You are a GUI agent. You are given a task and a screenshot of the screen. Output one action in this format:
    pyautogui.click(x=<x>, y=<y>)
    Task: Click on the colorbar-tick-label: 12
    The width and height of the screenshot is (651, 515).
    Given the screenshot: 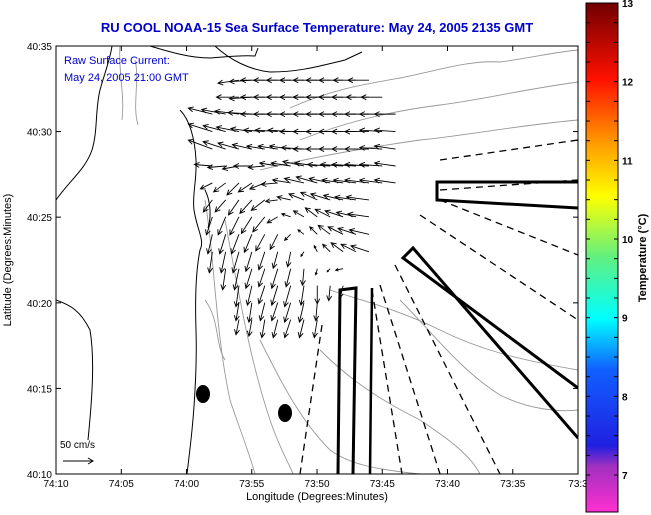 What is the action you would take?
    pyautogui.click(x=628, y=83)
    